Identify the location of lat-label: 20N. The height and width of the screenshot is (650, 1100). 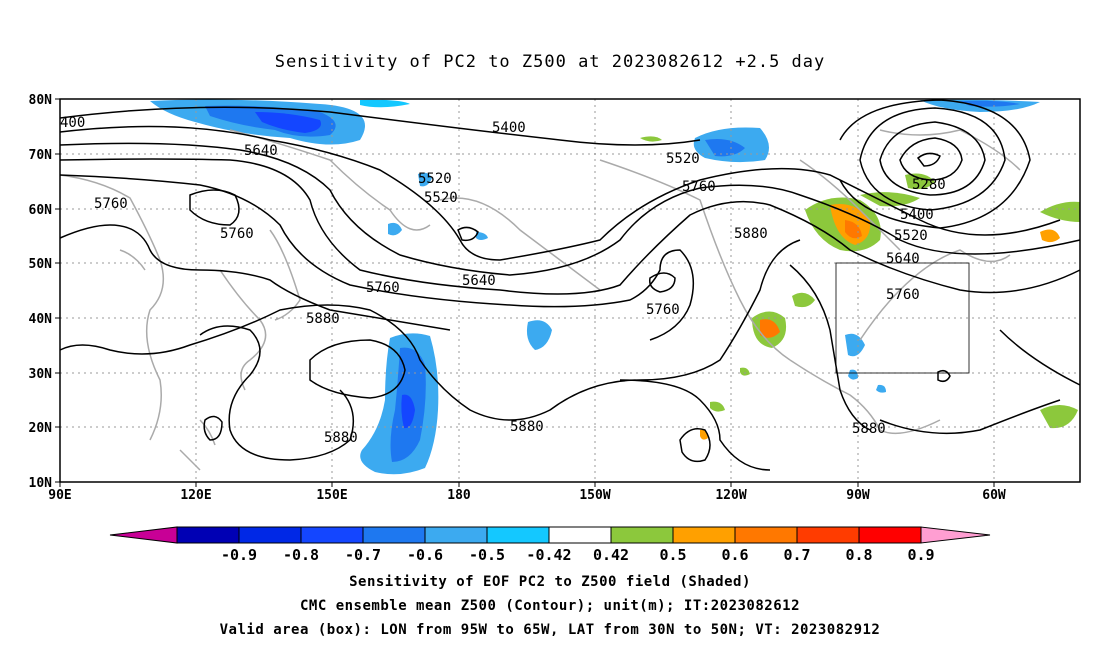
(41, 428).